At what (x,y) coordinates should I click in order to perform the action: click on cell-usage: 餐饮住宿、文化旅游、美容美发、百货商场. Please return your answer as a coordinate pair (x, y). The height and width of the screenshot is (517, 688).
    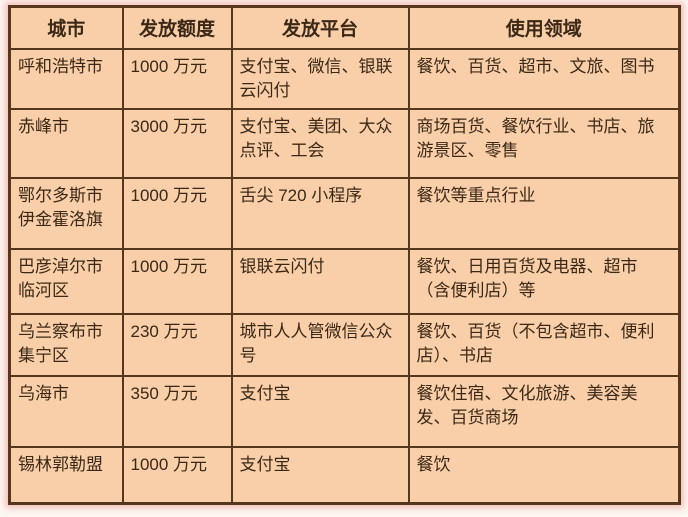
    Looking at the image, I should click on (544, 411).